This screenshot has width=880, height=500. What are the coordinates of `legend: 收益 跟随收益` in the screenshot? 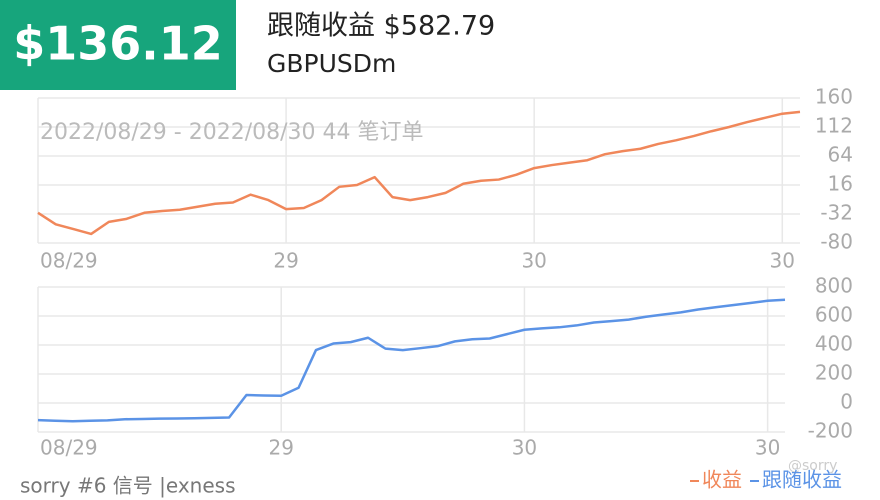 It's located at (766, 480).